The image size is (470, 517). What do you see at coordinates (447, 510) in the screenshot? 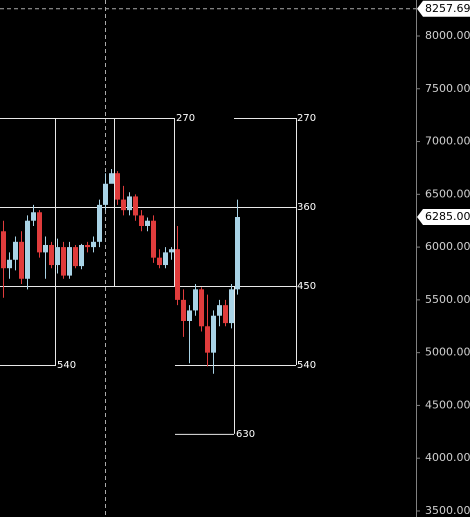
I see `y-tick-label: 3500.00` at bounding box center [447, 510].